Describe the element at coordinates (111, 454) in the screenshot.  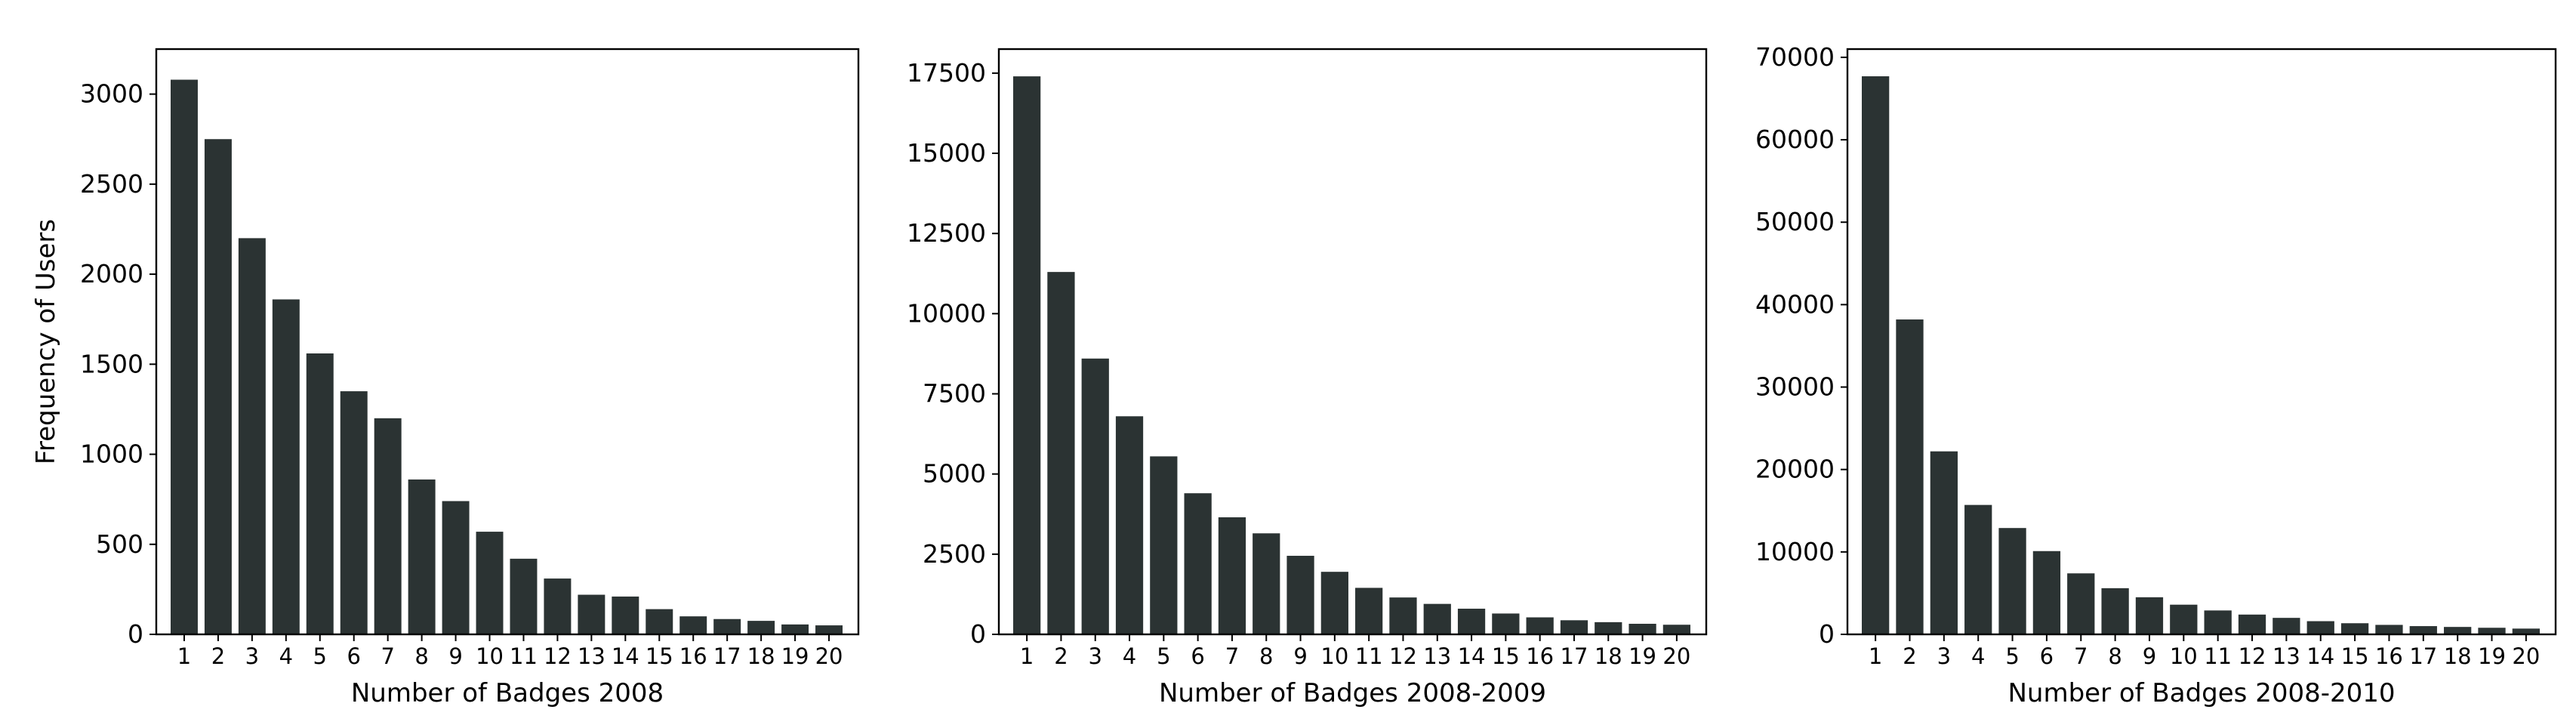
I see `y-tick-label: 1000` at that location.